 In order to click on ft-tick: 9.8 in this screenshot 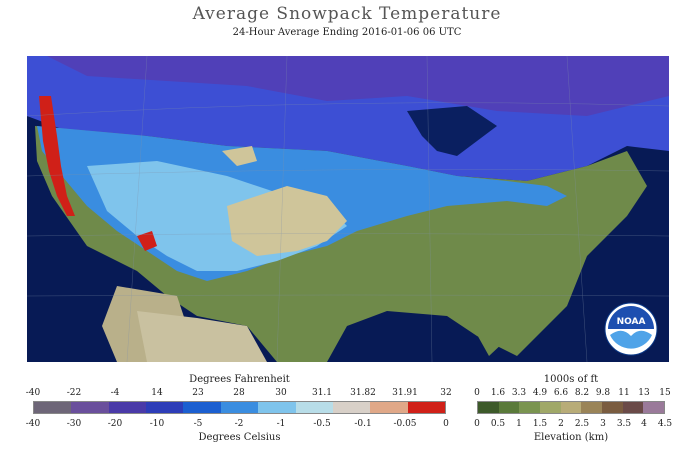, I will do `click(603, 393)`.